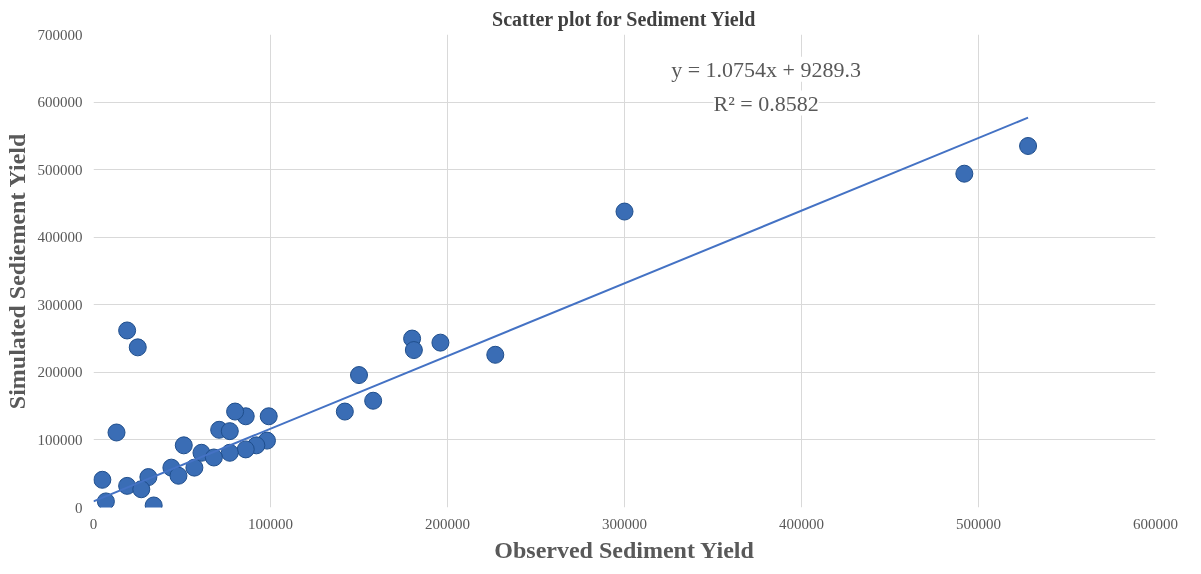 This screenshot has height=574, width=1201. I want to click on x-tick-label: 300000, so click(624, 523).